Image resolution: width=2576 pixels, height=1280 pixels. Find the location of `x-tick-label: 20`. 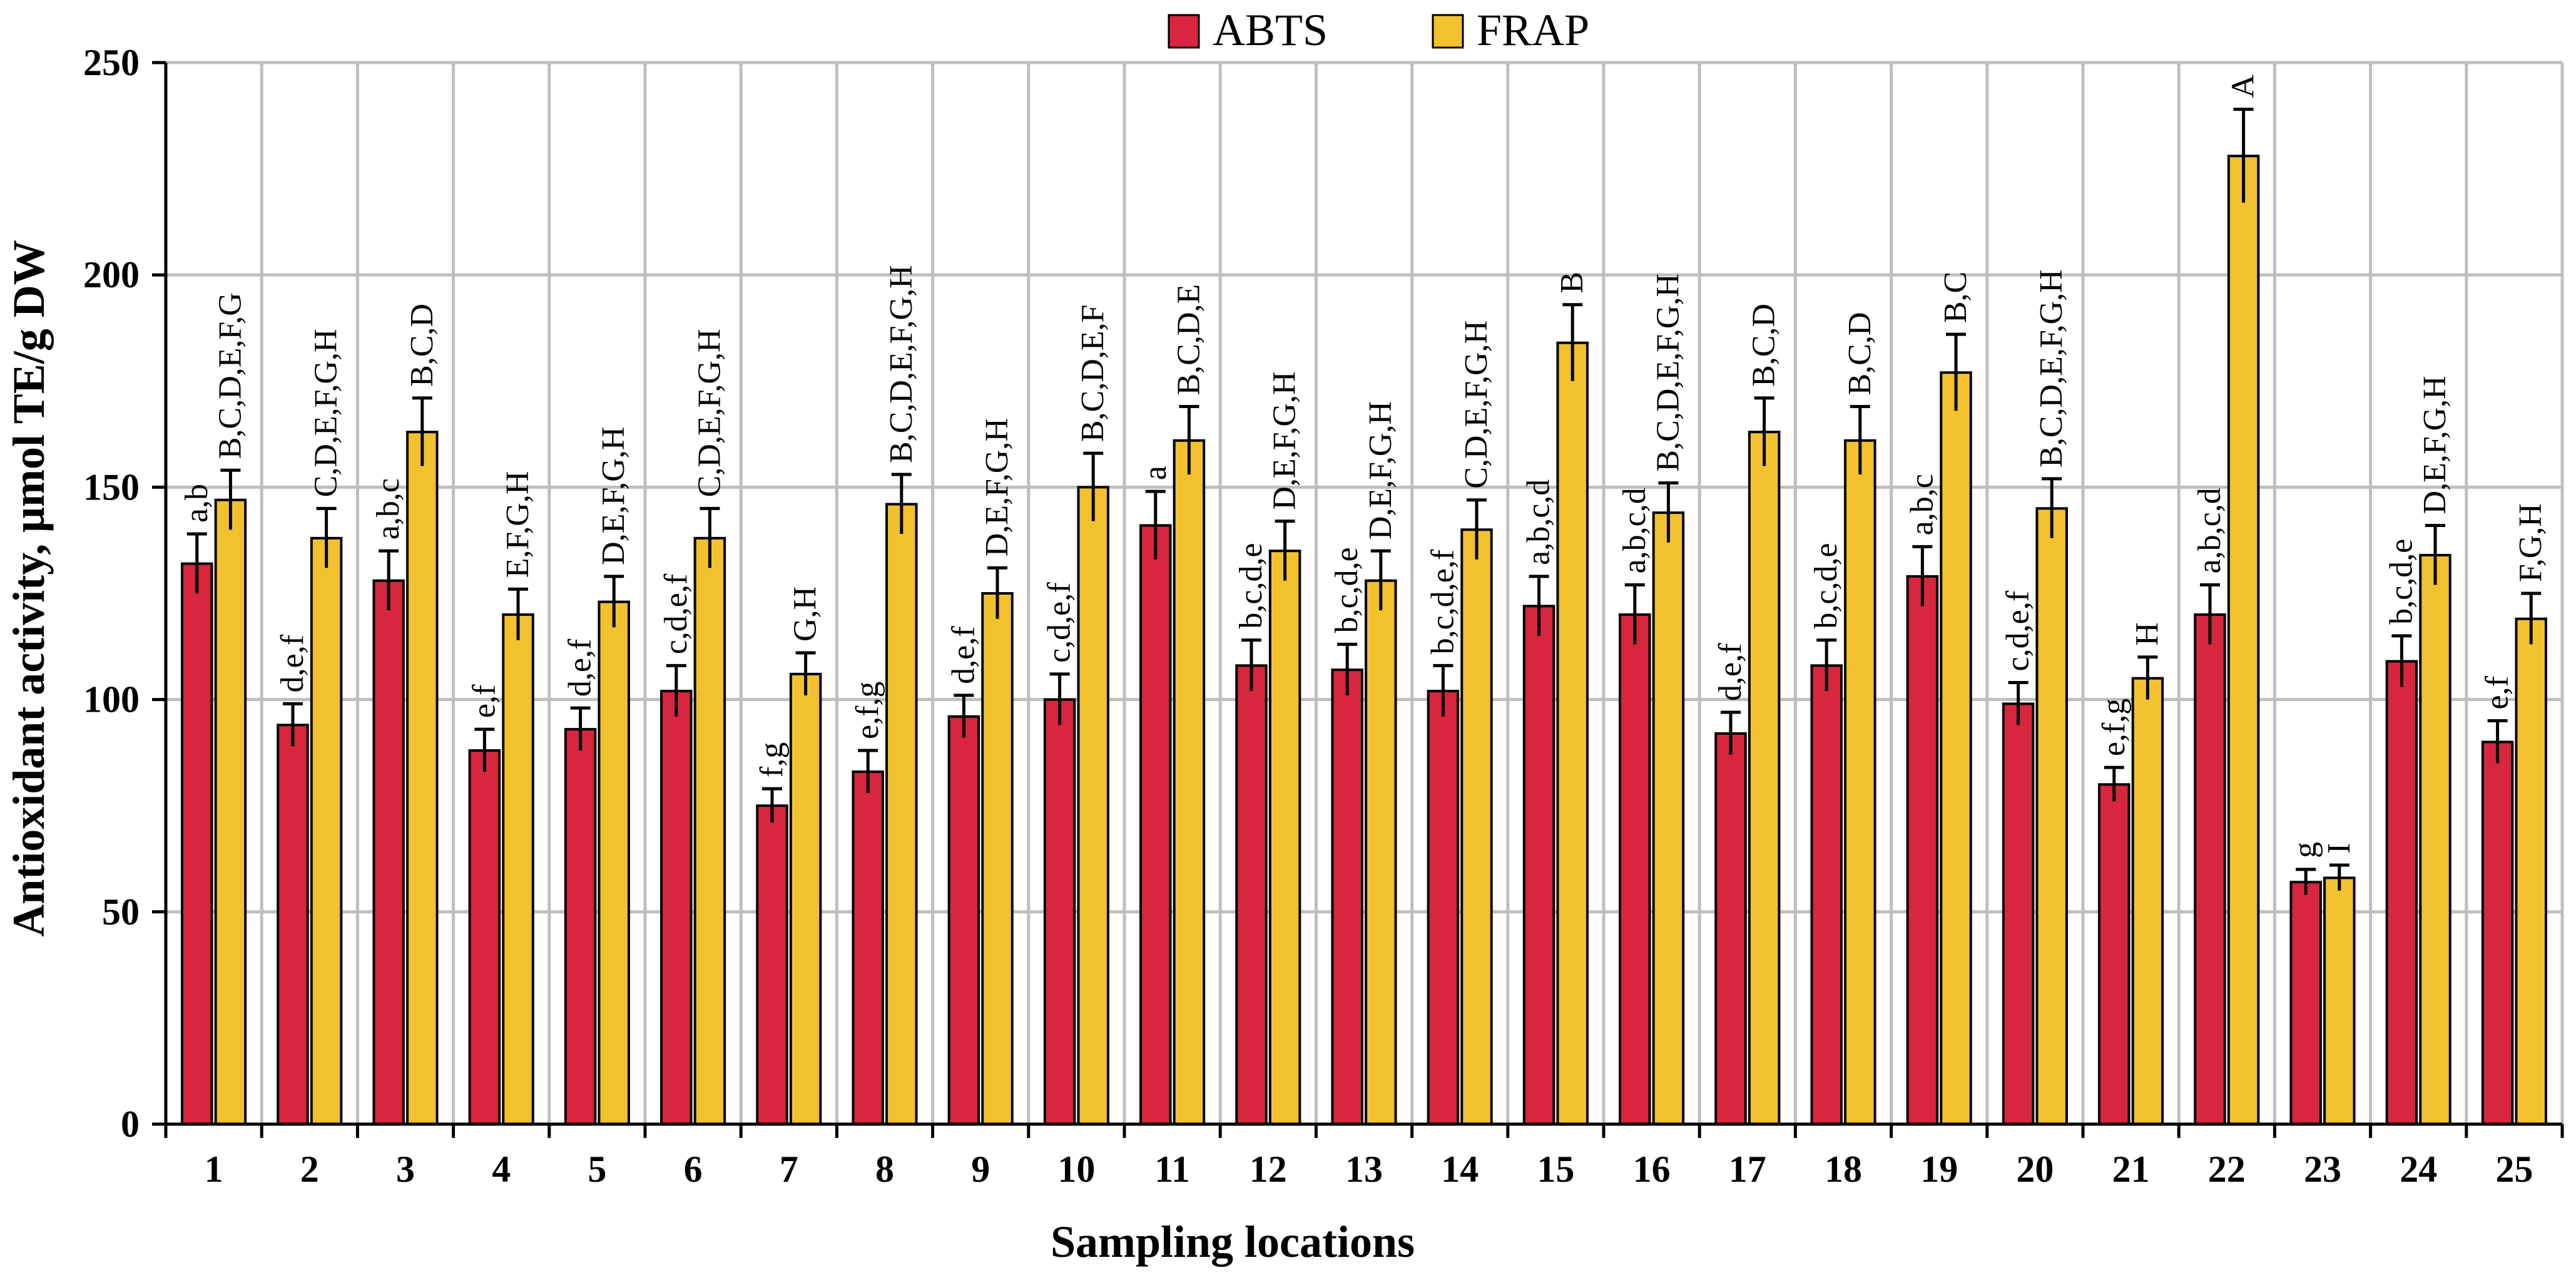

x-tick-label: 20 is located at coordinates (2035, 1169).